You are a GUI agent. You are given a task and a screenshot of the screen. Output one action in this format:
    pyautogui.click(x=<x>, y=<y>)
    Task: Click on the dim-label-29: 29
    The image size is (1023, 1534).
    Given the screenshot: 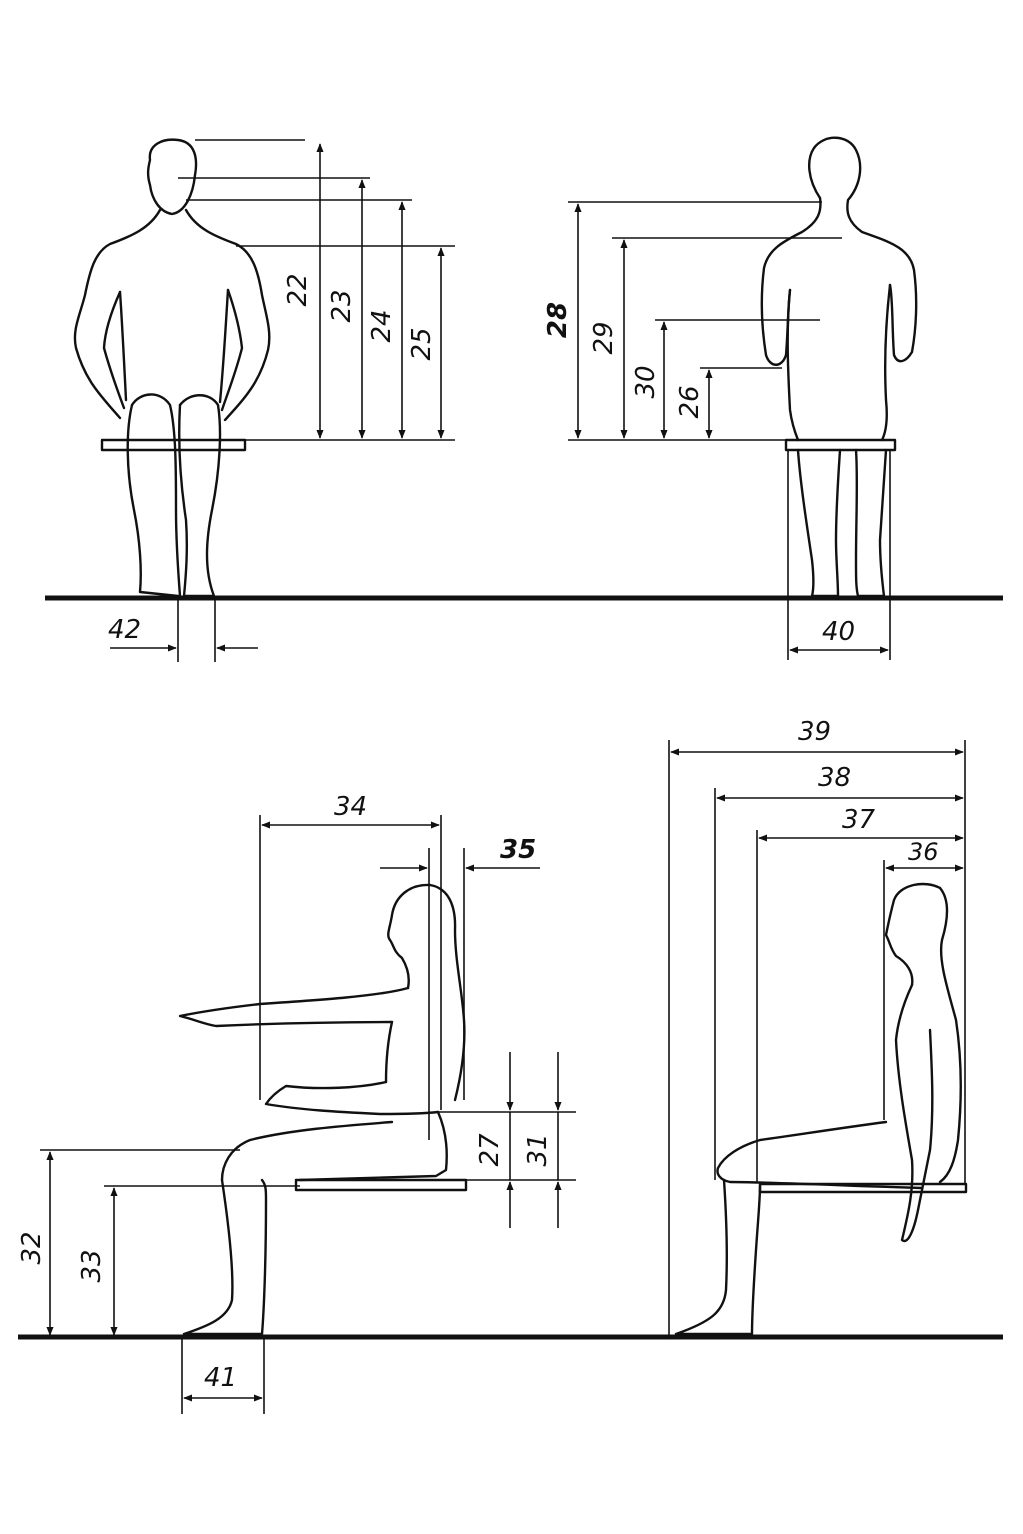 What is the action you would take?
    pyautogui.click(x=604, y=337)
    